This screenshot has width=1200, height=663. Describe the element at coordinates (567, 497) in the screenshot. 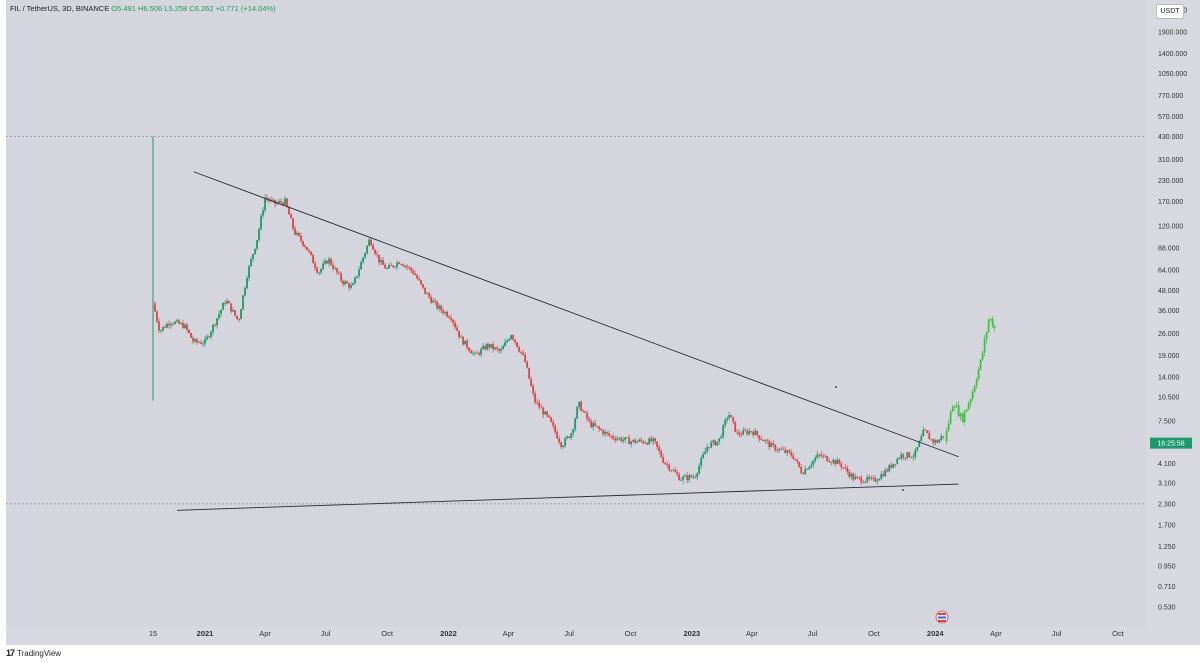

I see `ascending-support-line` at that location.